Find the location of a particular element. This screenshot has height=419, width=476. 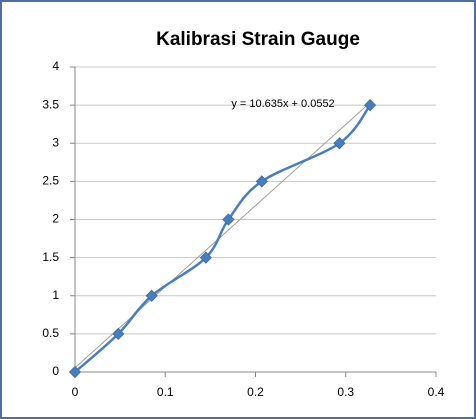

y-tick-label: 3 is located at coordinates (55, 142).